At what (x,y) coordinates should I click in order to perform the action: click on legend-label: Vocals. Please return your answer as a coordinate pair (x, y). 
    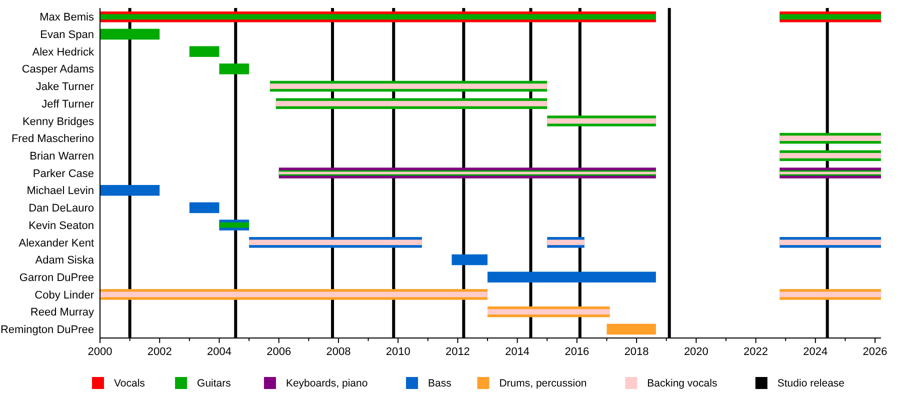
    Looking at the image, I should click on (129, 384).